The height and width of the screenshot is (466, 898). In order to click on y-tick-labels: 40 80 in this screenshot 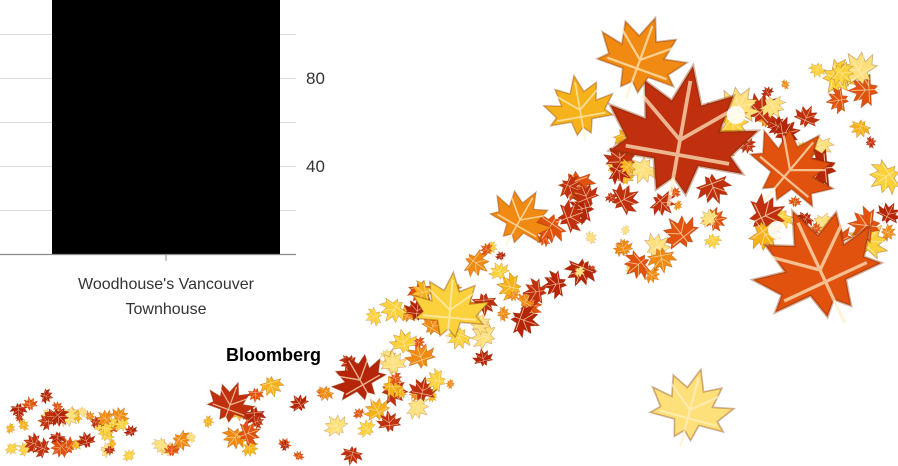, I will do `click(315, 122)`.